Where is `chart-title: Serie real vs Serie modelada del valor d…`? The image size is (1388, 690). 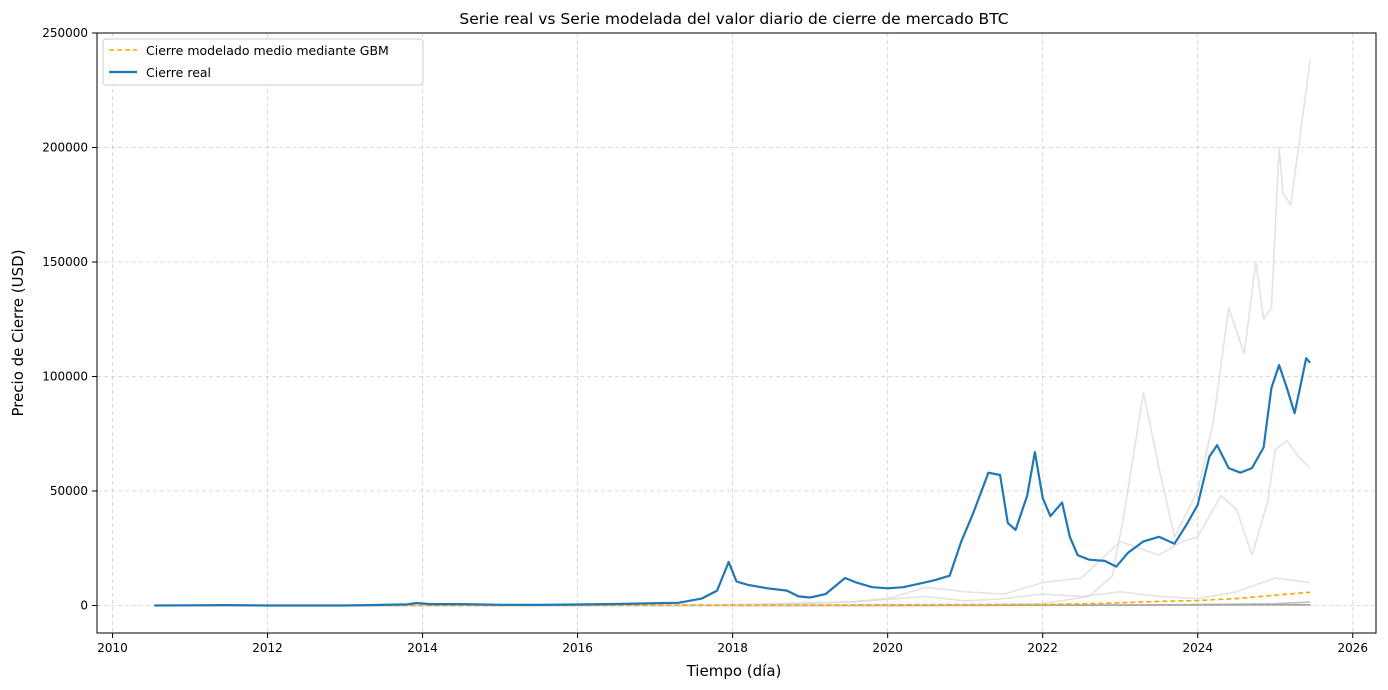
chart-title: Serie real vs Serie modelada del valor d… is located at coordinates (733, 19).